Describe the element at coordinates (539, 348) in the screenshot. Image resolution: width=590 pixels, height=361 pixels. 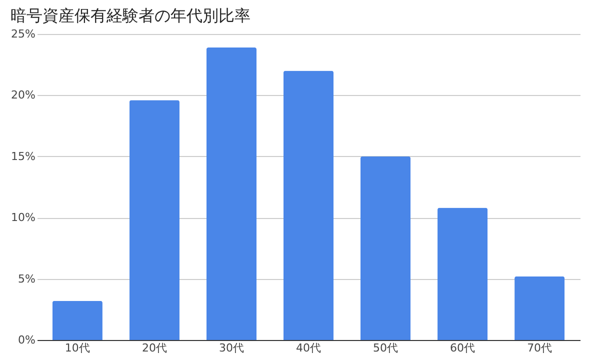
I see `x-tick-label: 70代` at that location.